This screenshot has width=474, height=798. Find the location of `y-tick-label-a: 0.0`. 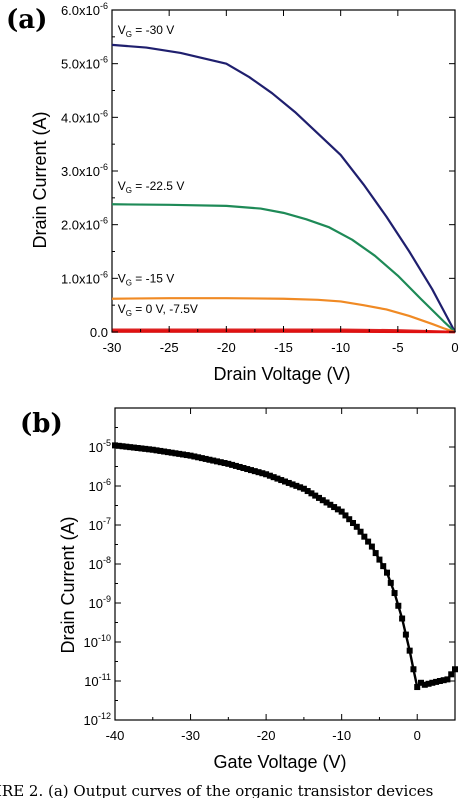

y-tick-label-a: 0.0 is located at coordinates (99, 332).